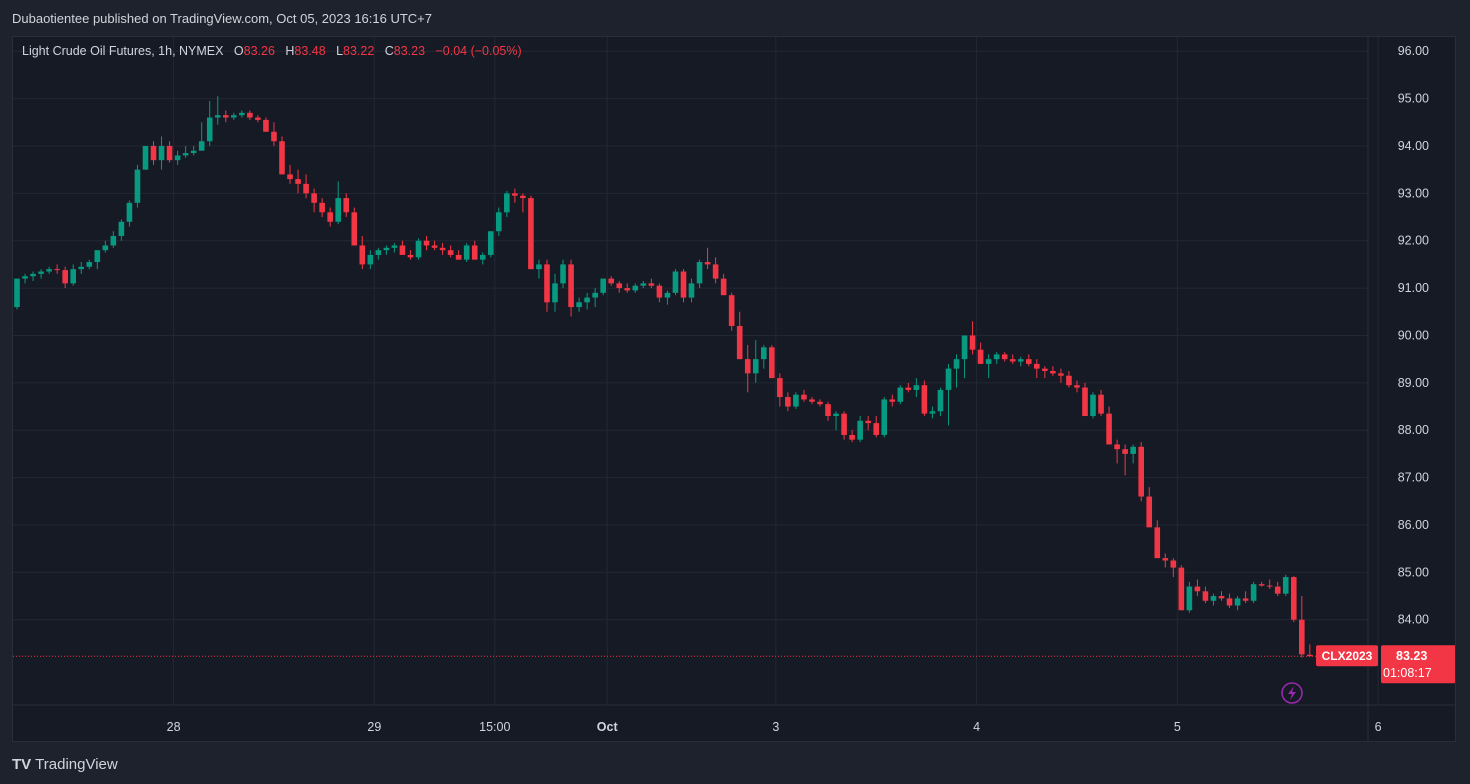 The height and width of the screenshot is (784, 1470). Describe the element at coordinates (340, 51) in the screenshot. I see `low-label: L` at that location.